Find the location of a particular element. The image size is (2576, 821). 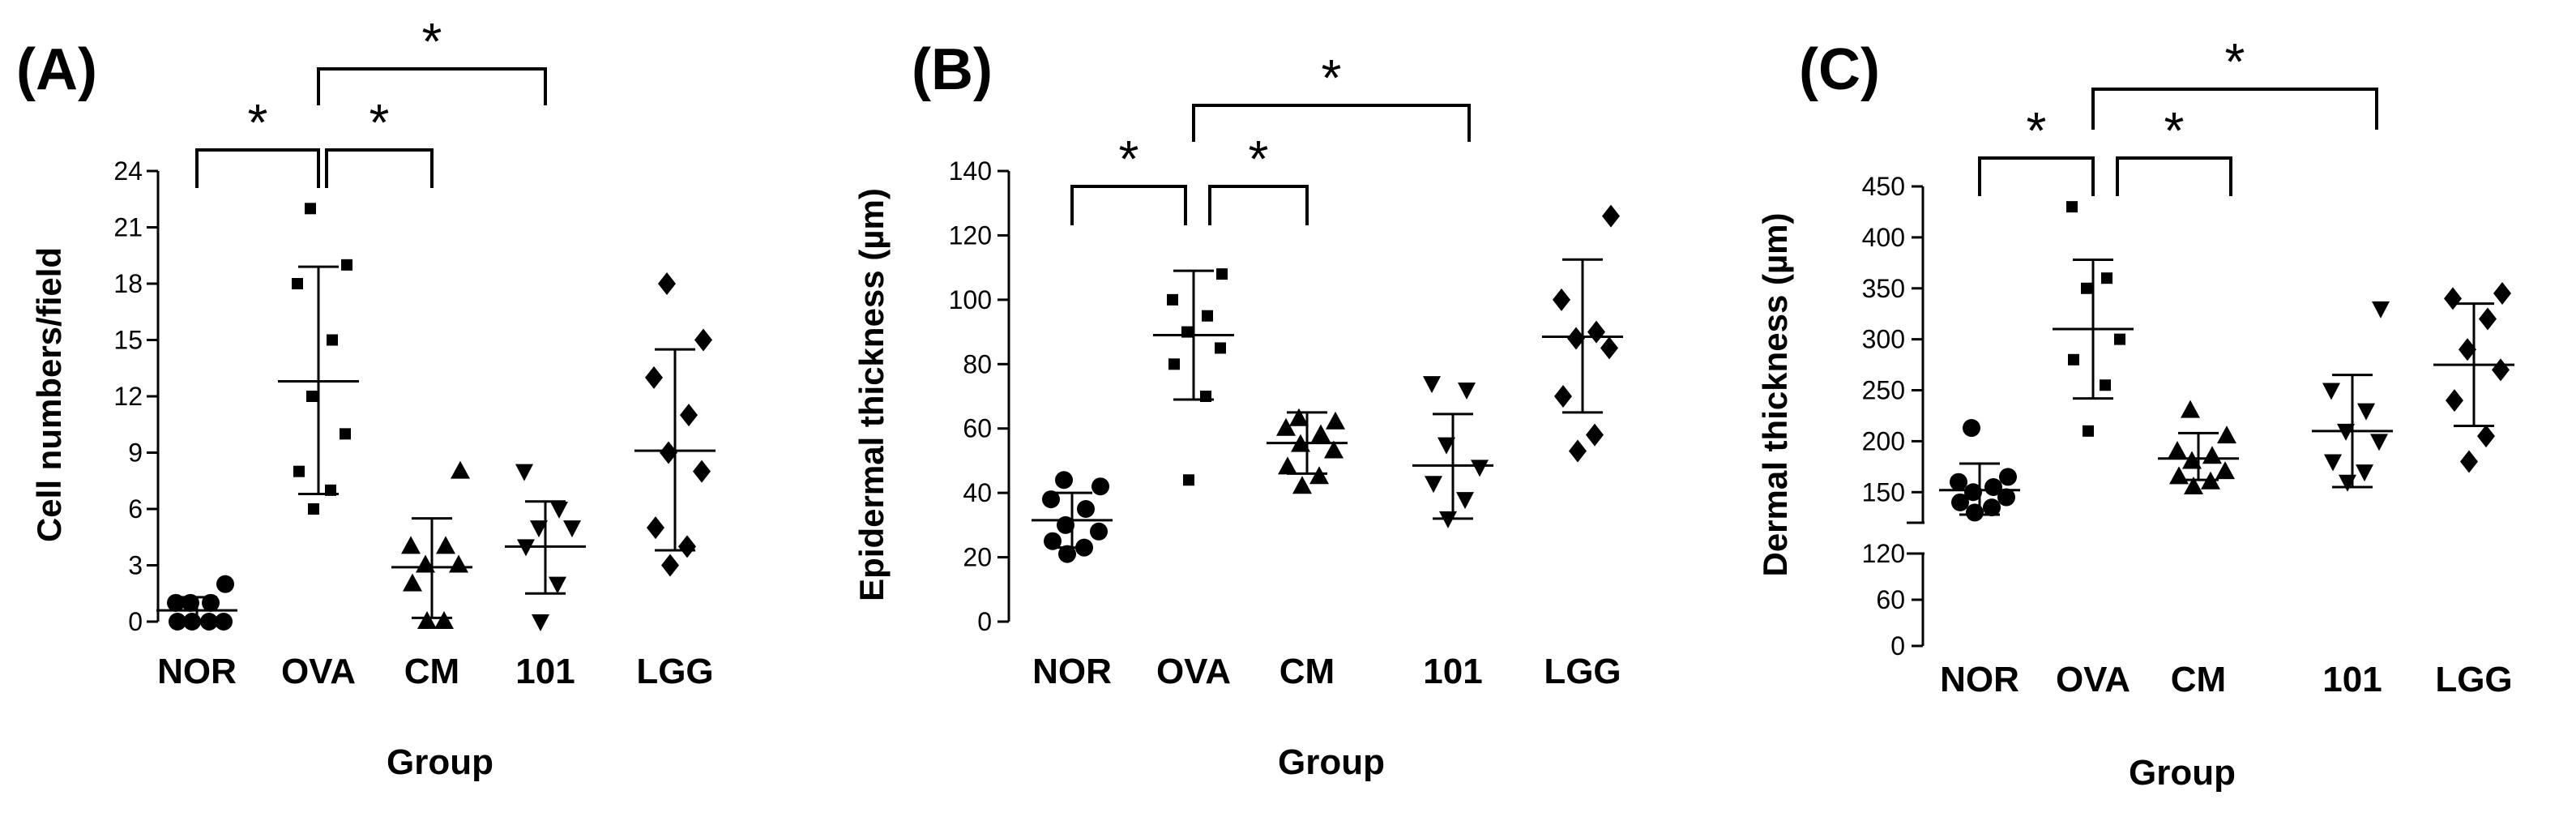

y-tick-label: 100 is located at coordinates (970, 299).